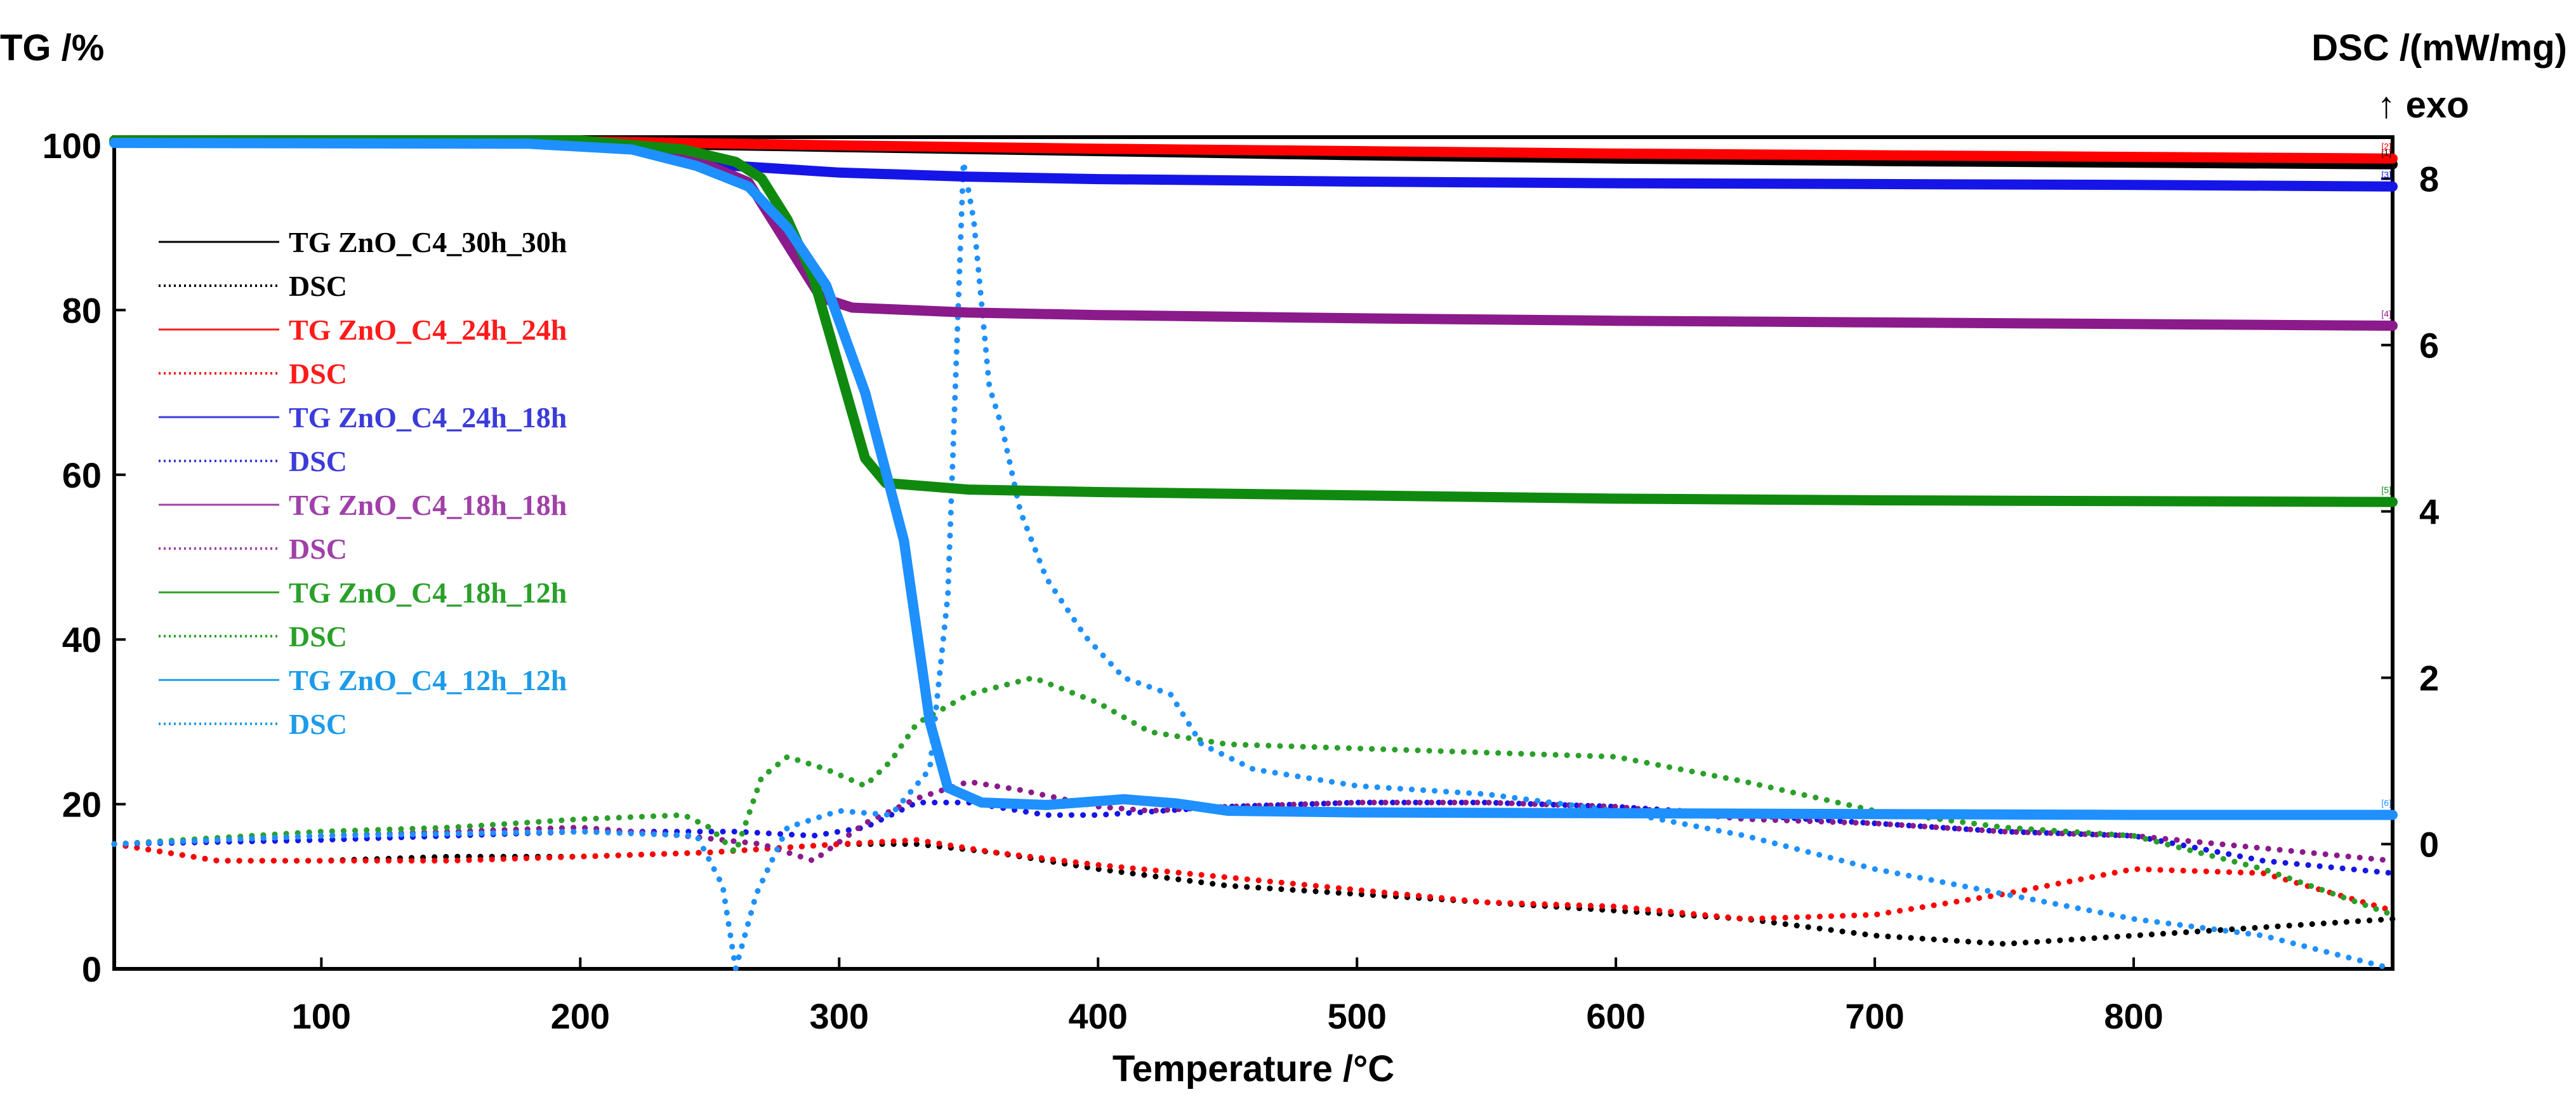 This screenshot has width=2576, height=1106. Describe the element at coordinates (1875, 1016) in the screenshot. I see `x-tick-label: 700` at that location.